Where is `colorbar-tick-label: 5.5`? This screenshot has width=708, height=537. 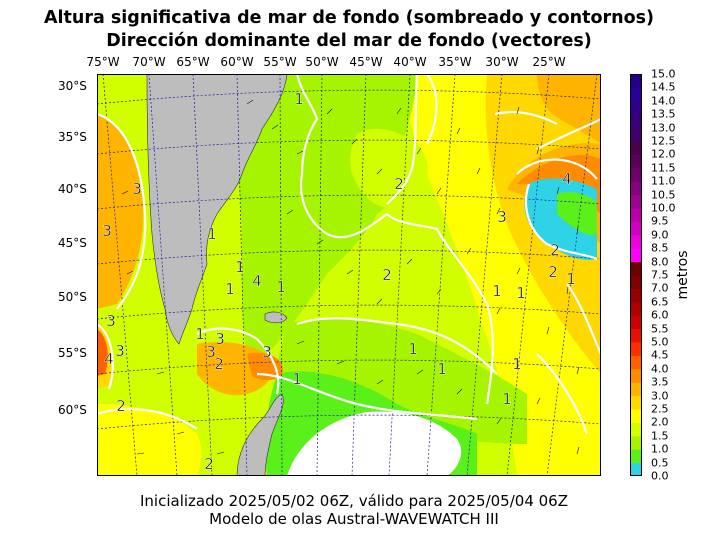
colorbar-tick-label: 5.5 is located at coordinates (660, 329).